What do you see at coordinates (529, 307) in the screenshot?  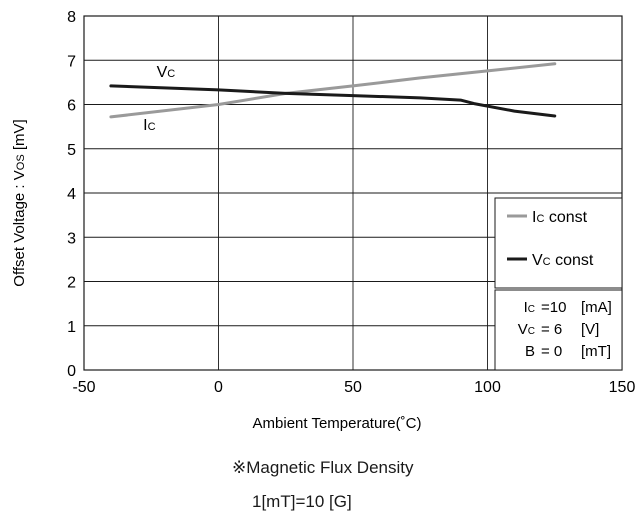 I see `condition-label: IC` at bounding box center [529, 307].